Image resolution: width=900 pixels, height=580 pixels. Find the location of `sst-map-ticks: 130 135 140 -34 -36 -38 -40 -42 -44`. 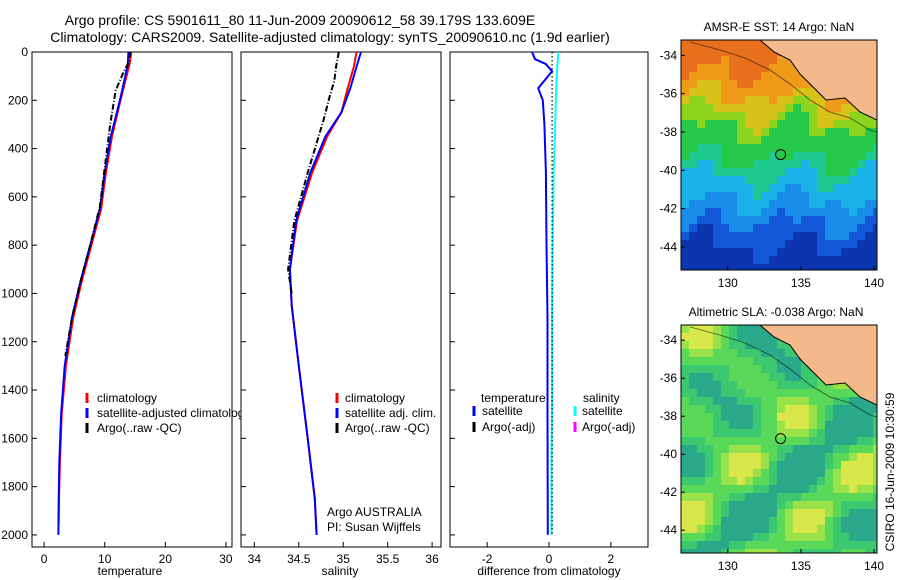

sst-map-ticks: 130 135 140 -34 -36 -38 -40 -42 -44 is located at coordinates (772, 169).